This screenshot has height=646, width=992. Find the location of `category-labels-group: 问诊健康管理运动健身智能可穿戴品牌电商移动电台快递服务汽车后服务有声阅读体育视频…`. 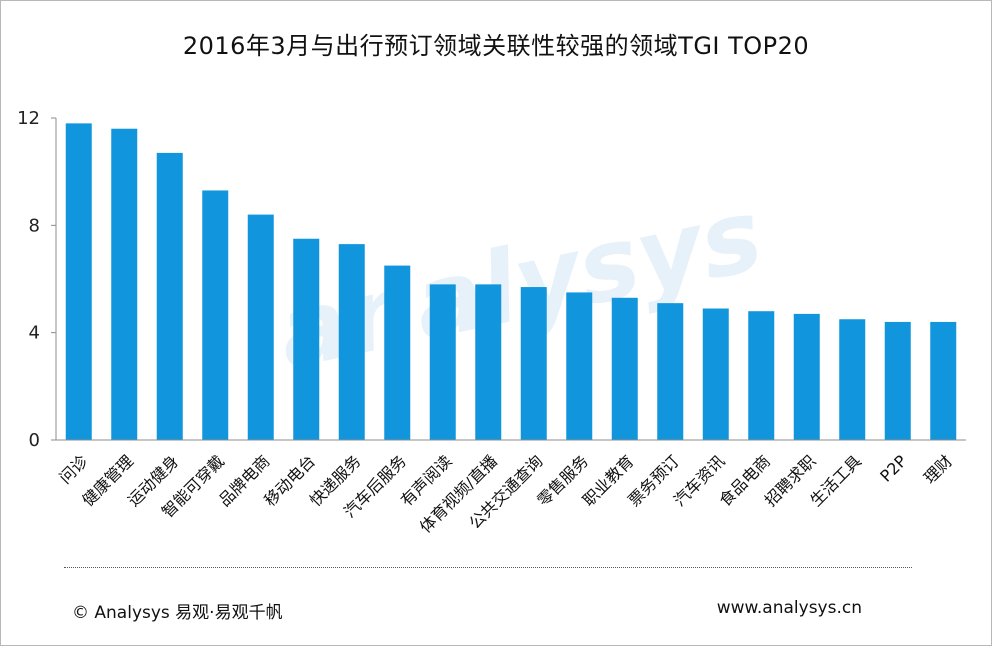

category-labels-group: 问诊健康管理运动健身智能可穿戴品牌电商移动电台快递服务汽车后服务有声阅读体育视频… is located at coordinates (506, 493).